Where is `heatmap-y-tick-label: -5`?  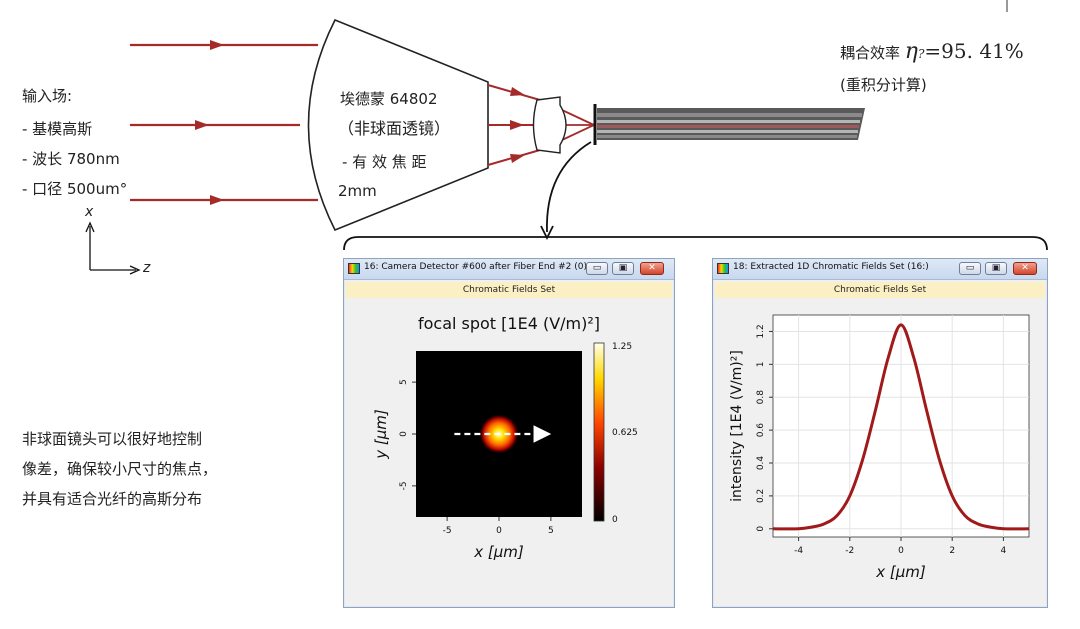 heatmap-y-tick-label: -5 is located at coordinates (404, 485).